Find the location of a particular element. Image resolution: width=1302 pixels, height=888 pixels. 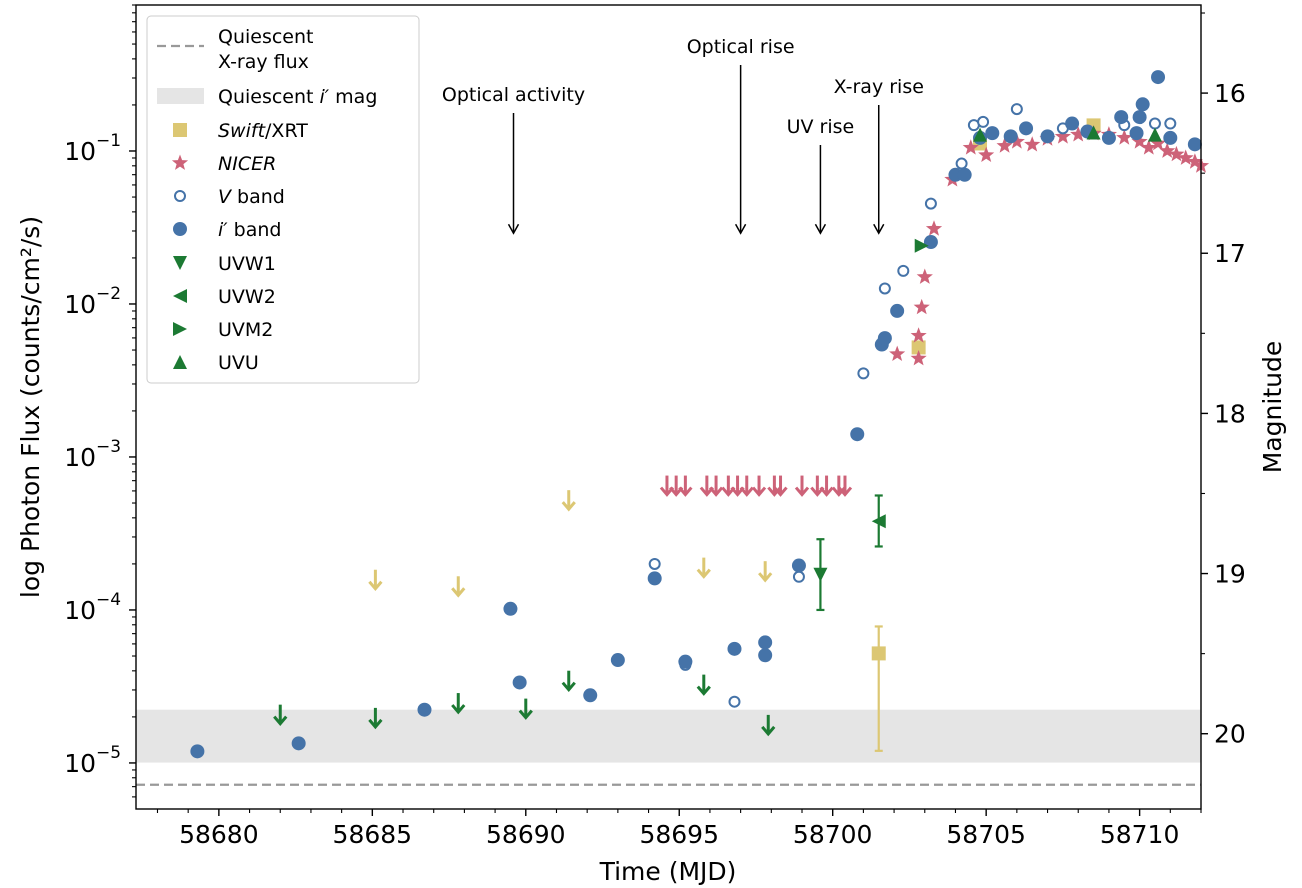

y-tick-exponent: −1 is located at coordinates (108, 141).